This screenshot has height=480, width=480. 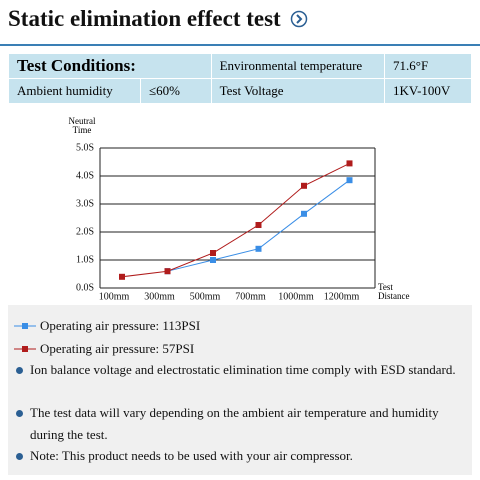 What do you see at coordinates (176, 91) in the screenshot?
I see `table-cell: ≤60%` at bounding box center [176, 91].